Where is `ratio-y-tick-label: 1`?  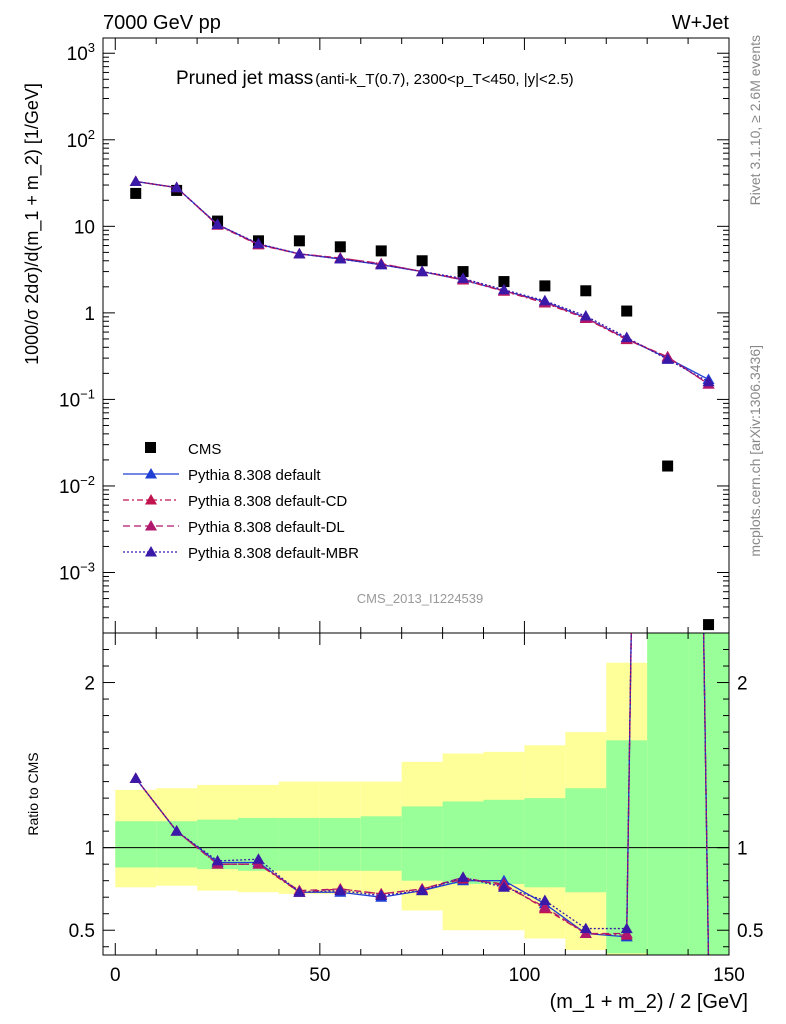 ratio-y-tick-label: 1 is located at coordinates (89, 849).